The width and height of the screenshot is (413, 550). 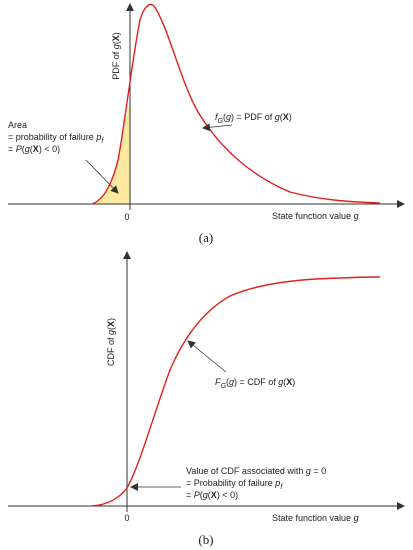 I want to click on cdf-curve-label: FG(g) = CDF of g(X), so click(x=255, y=383).